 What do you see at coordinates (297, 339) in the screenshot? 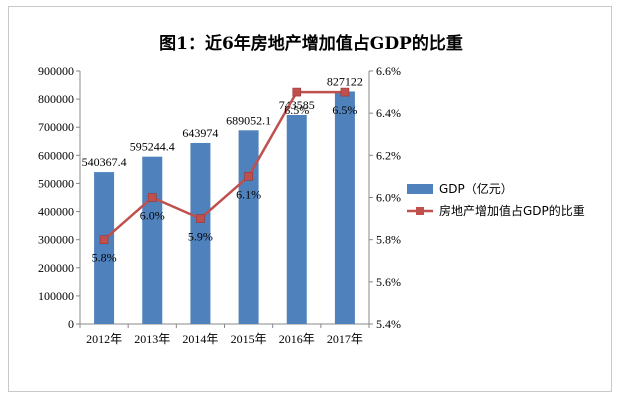
I see `x-tick-label: 2016年` at bounding box center [297, 339].